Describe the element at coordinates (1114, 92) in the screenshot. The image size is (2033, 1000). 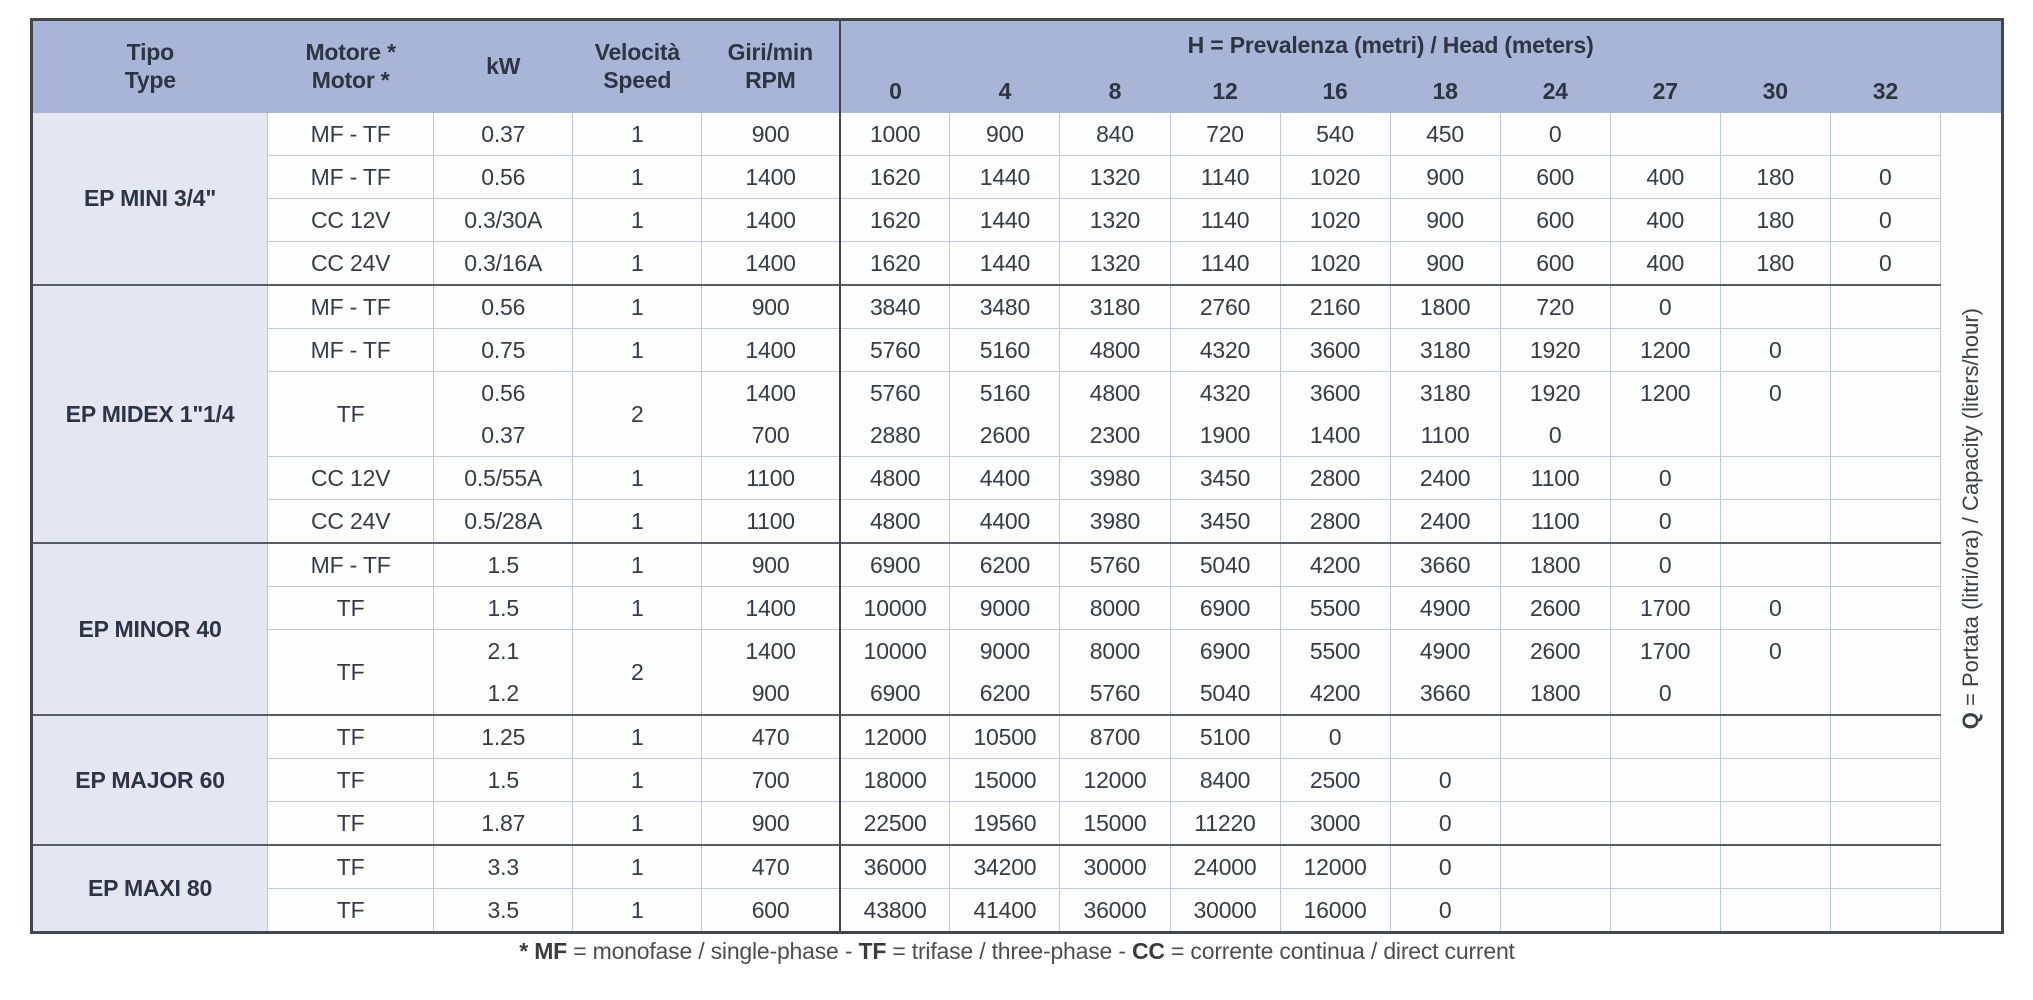
I see `h-value: 8` at that location.